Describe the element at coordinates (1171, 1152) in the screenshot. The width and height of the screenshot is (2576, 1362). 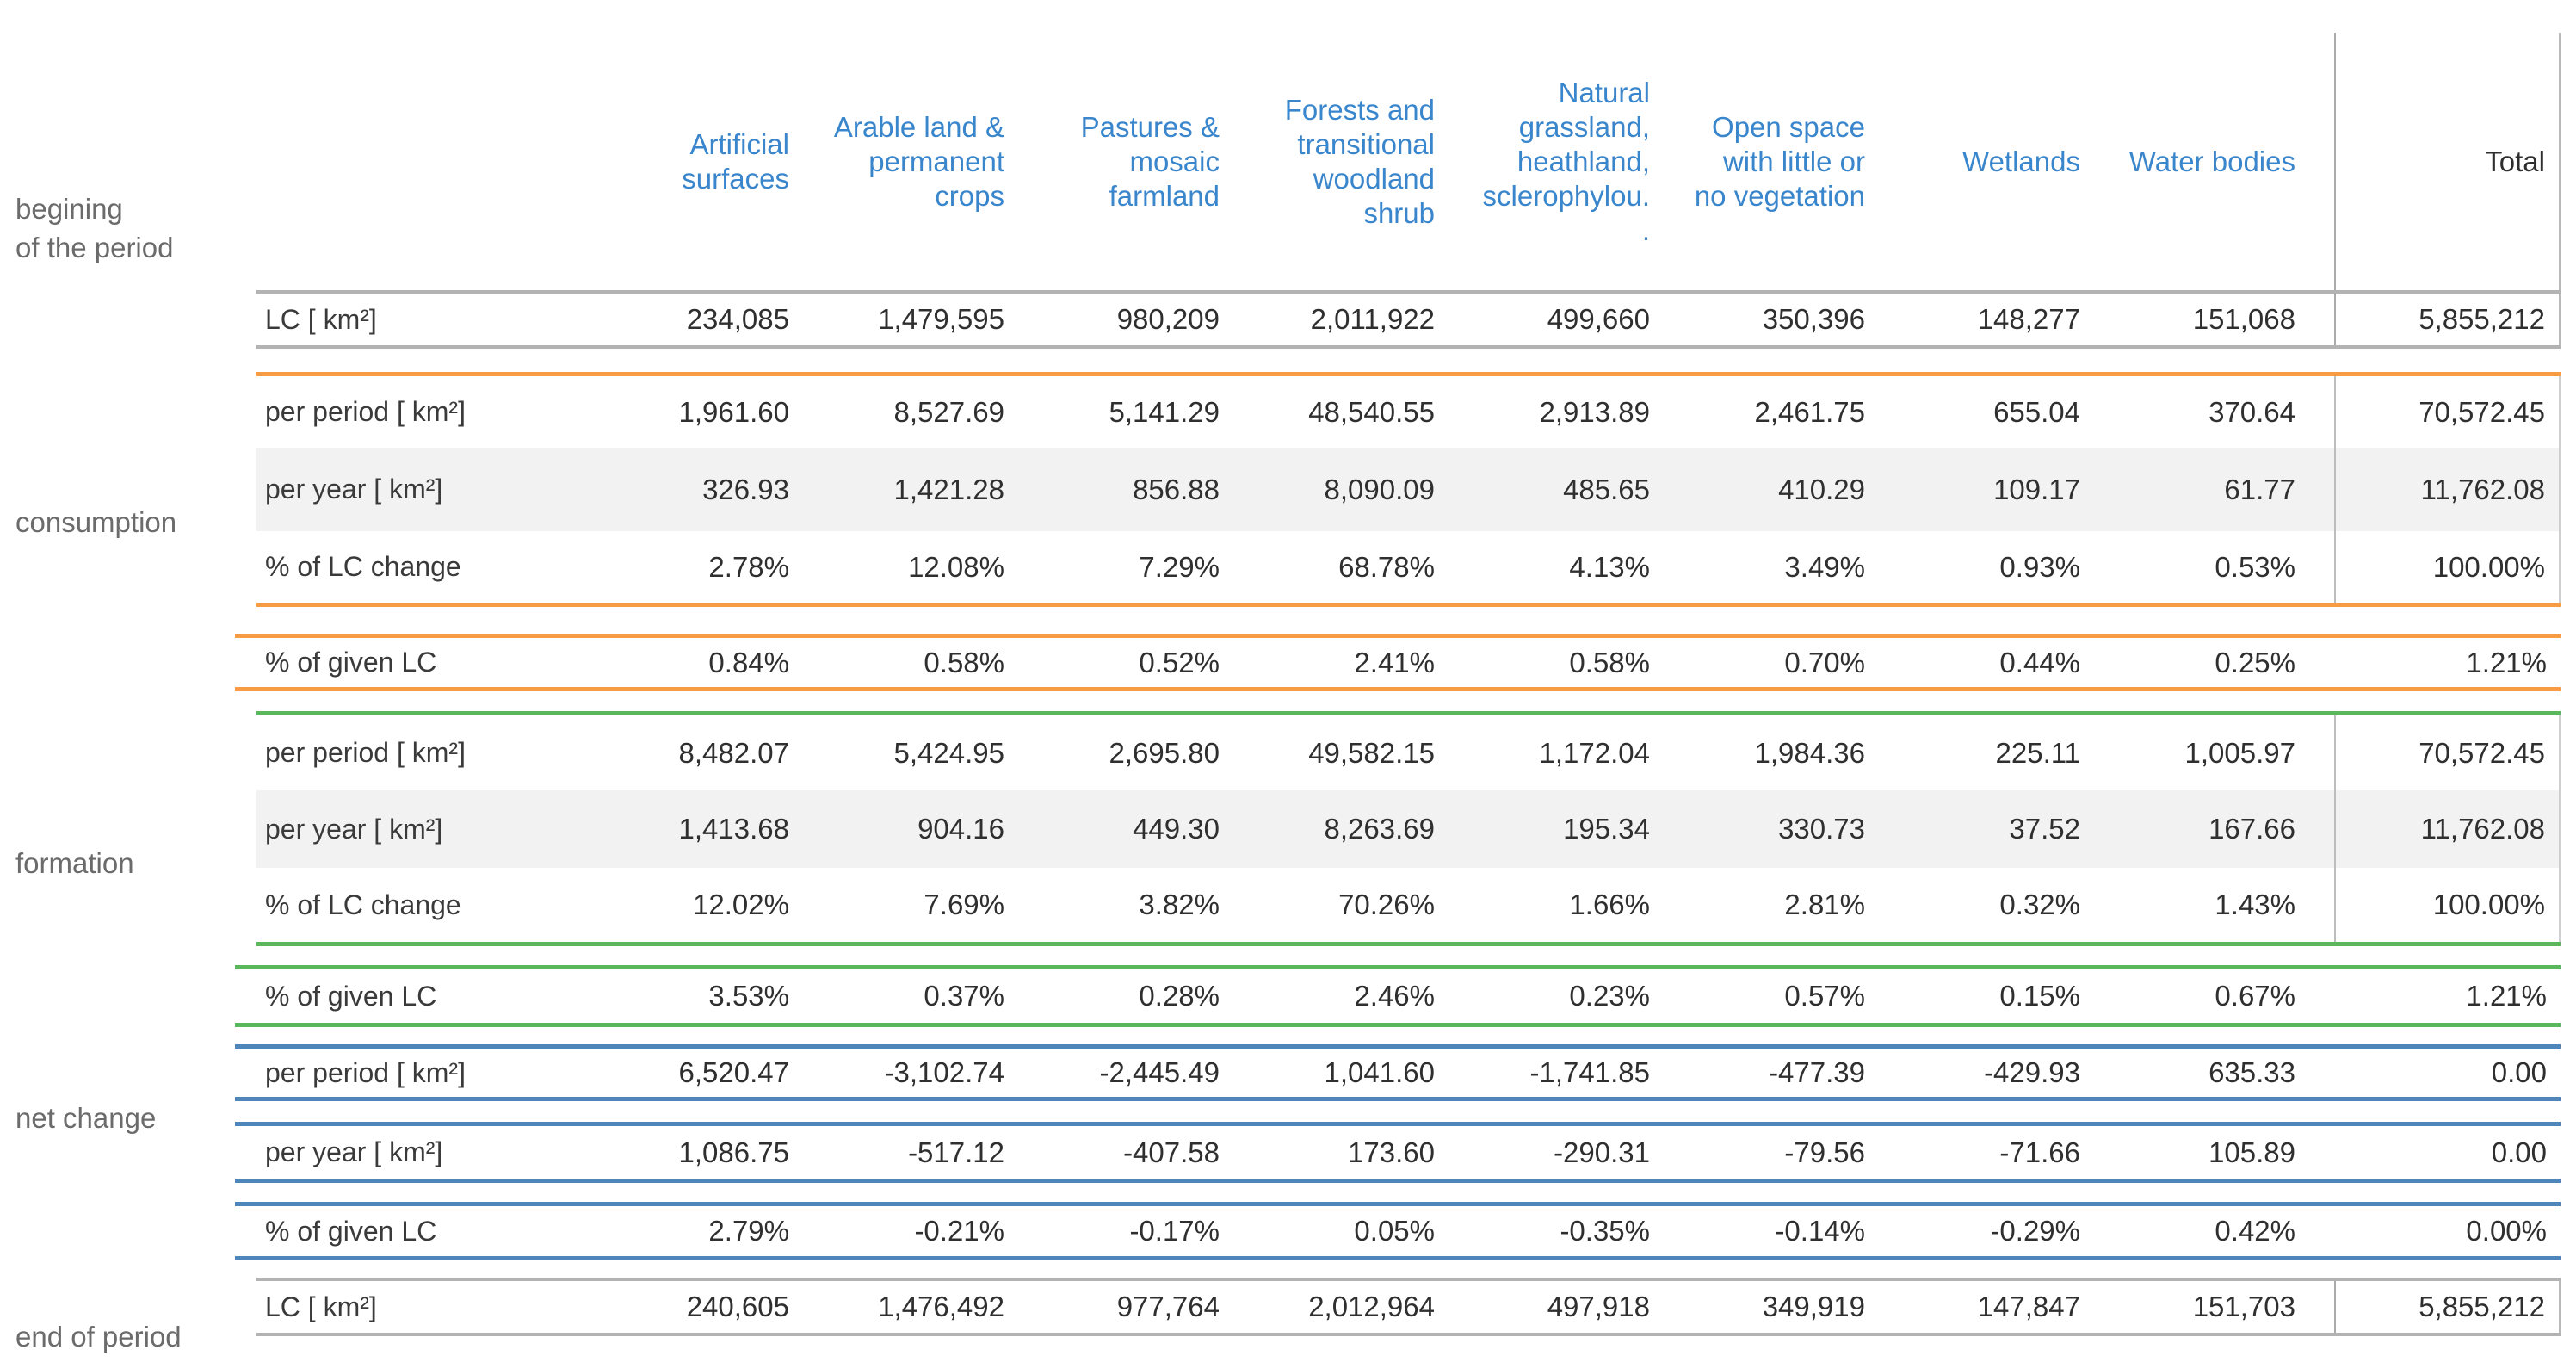
I see `value-cell: -407.58` at that location.